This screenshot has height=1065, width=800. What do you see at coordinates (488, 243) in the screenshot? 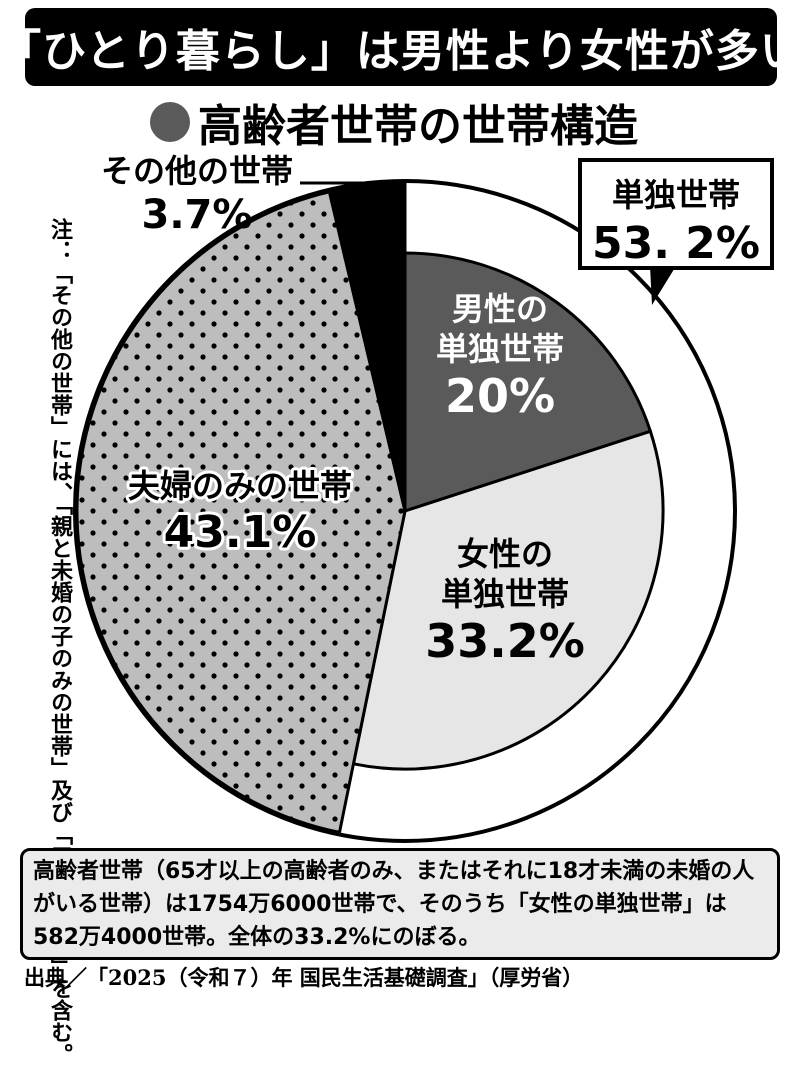
I see `leader-lines` at bounding box center [488, 243].